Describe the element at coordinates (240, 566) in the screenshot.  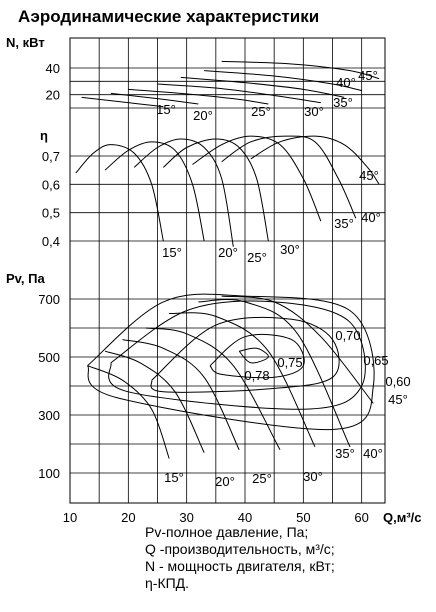
I see `legend-n: N - мощность двигателя, кВт;` at that location.